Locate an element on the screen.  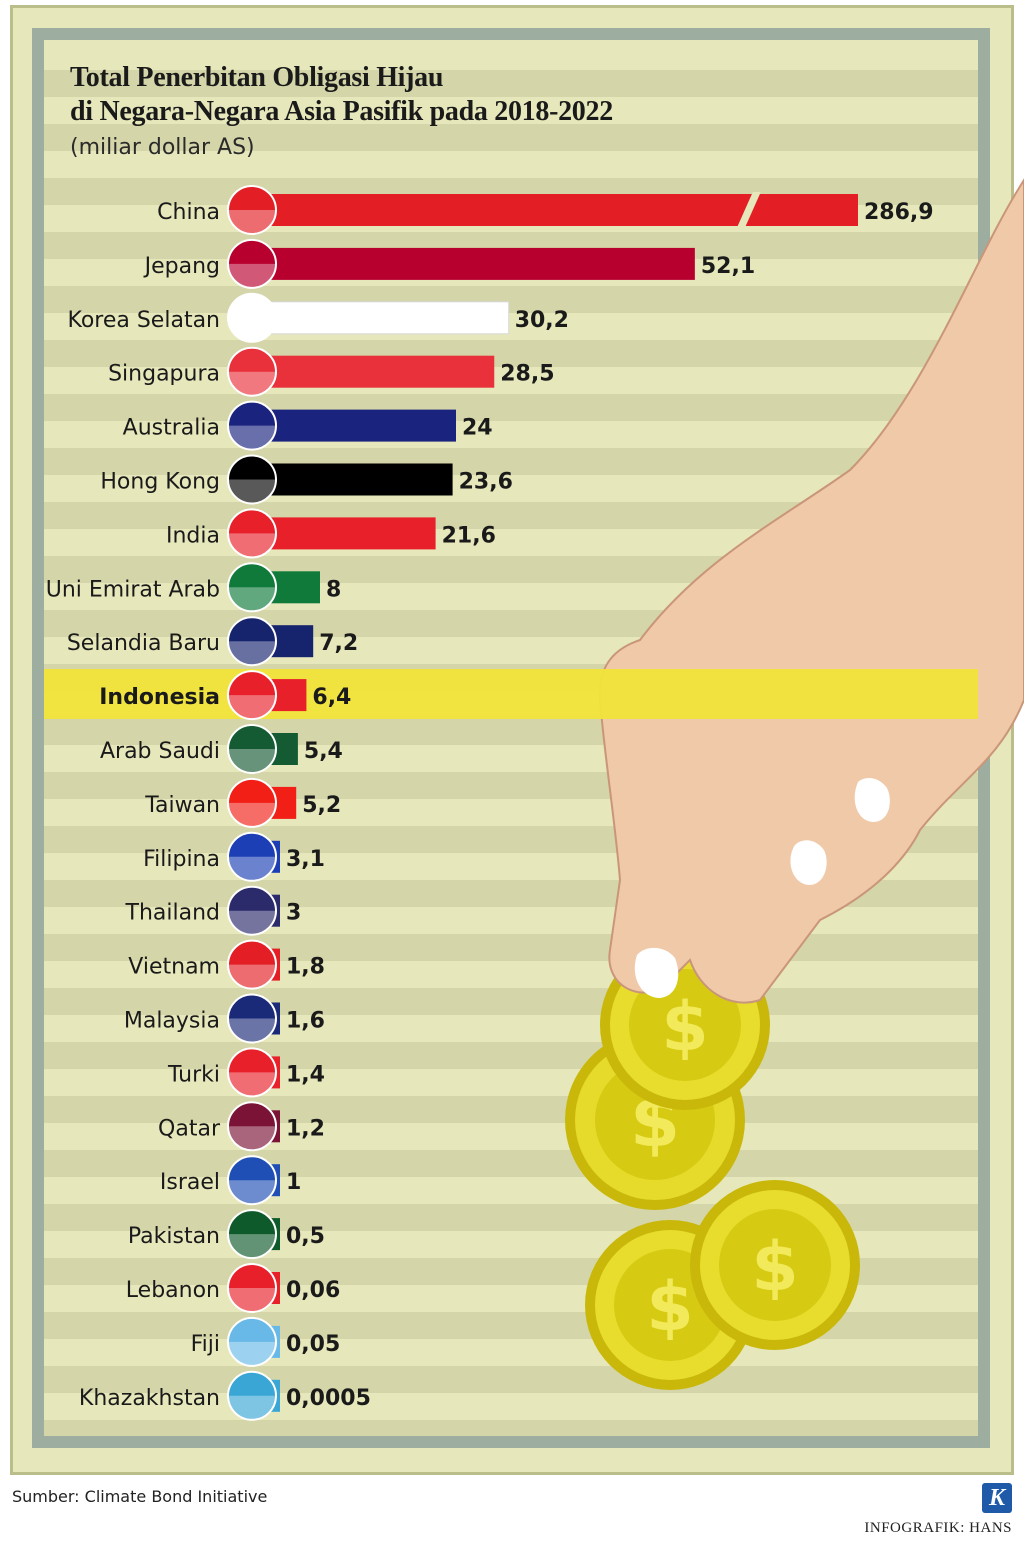
value-label: 0,0005 is located at coordinates (328, 1398).